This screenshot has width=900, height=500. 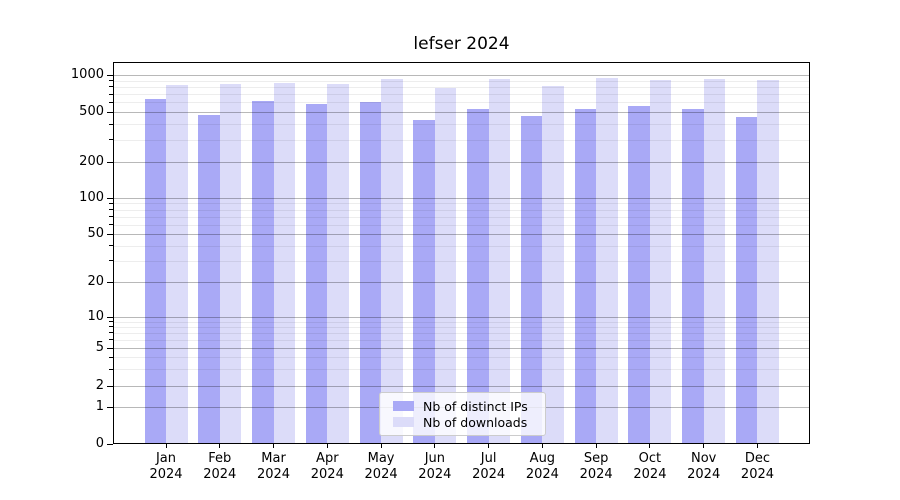 I want to click on y-axis-tick-label: 1000, so click(x=87, y=74).